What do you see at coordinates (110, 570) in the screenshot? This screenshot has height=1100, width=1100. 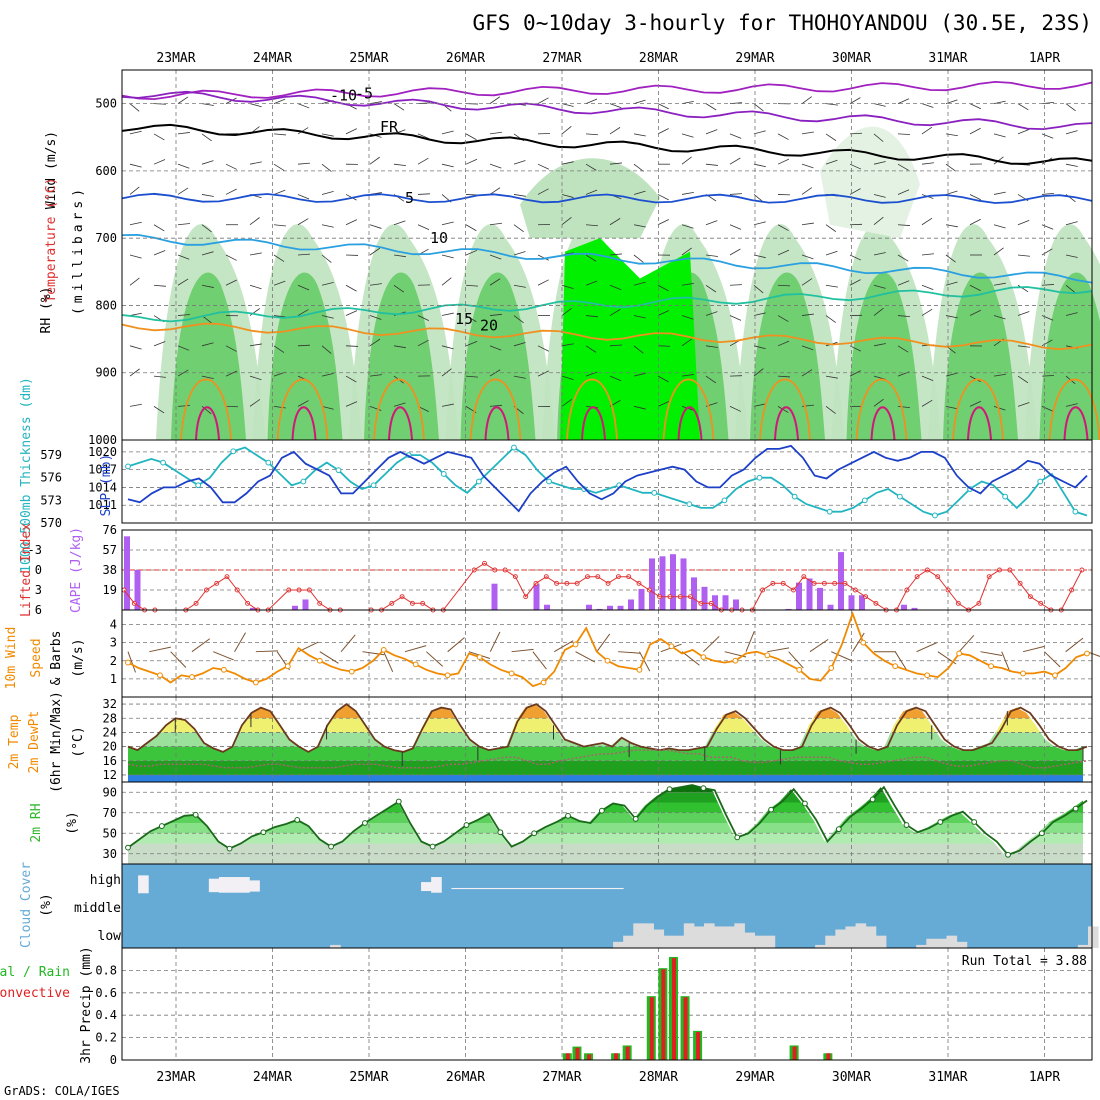 I see `cape-tick: 38` at bounding box center [110, 570].